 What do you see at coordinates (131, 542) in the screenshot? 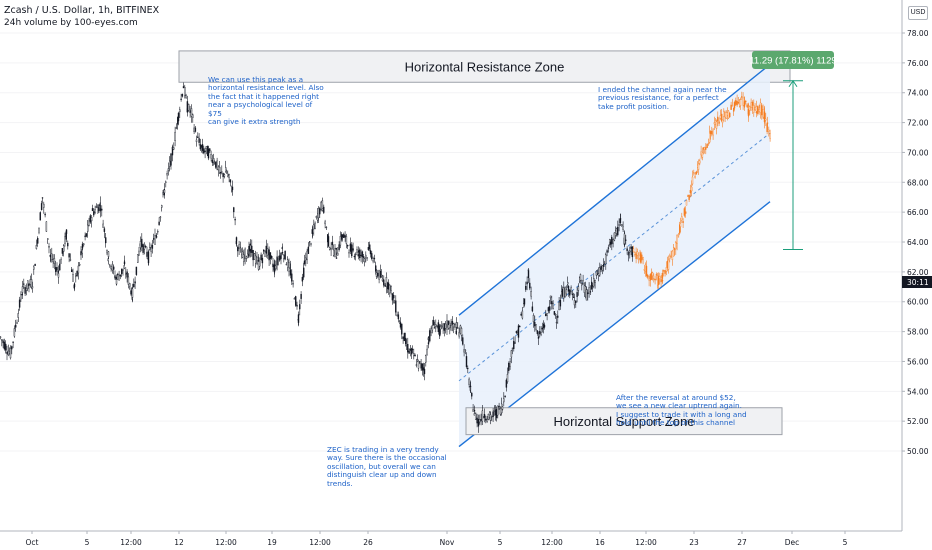
I see `x-tick-label: 12:00` at bounding box center [131, 542].